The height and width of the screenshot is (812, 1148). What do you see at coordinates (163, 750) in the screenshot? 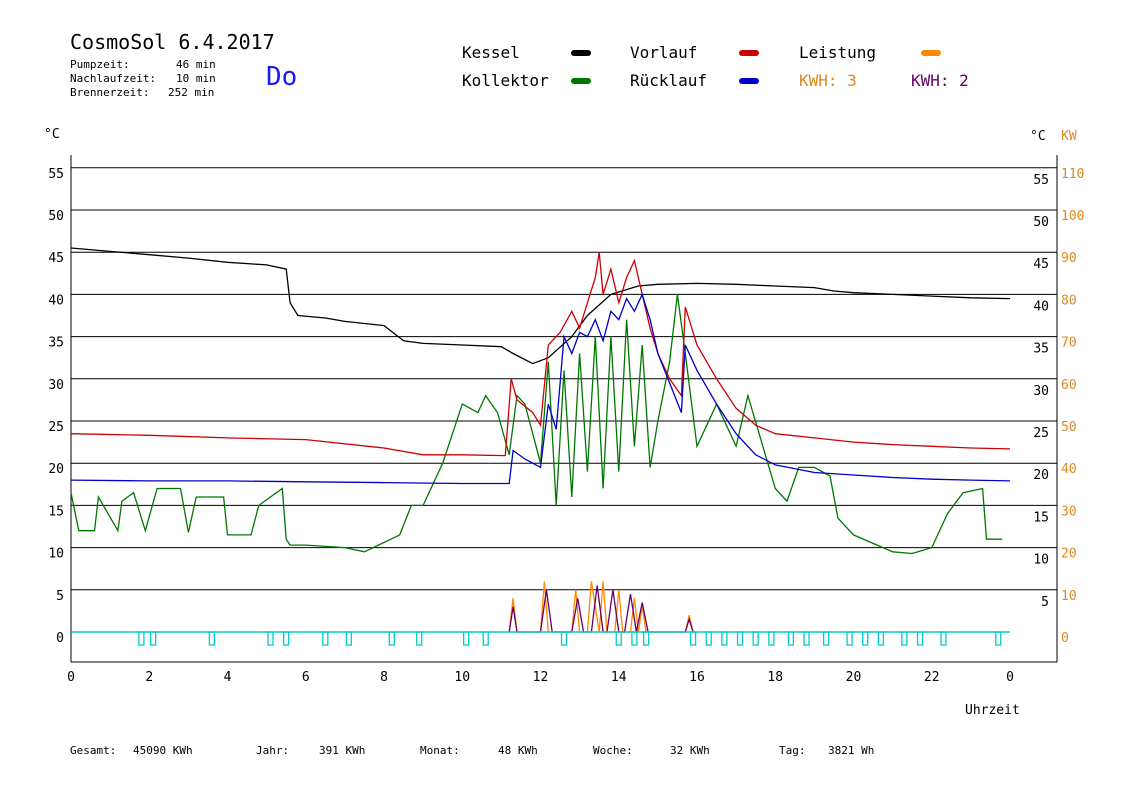
I see `total-value: 45090 KWh` at bounding box center [163, 750].